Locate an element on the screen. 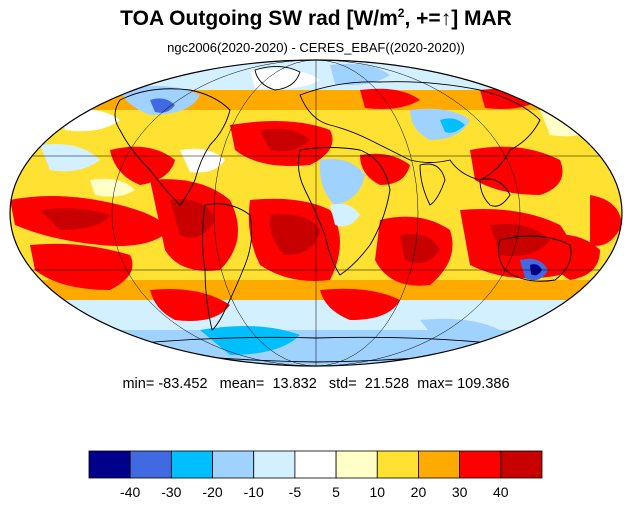  colorbar-tick-label: -10 is located at coordinates (253, 492).